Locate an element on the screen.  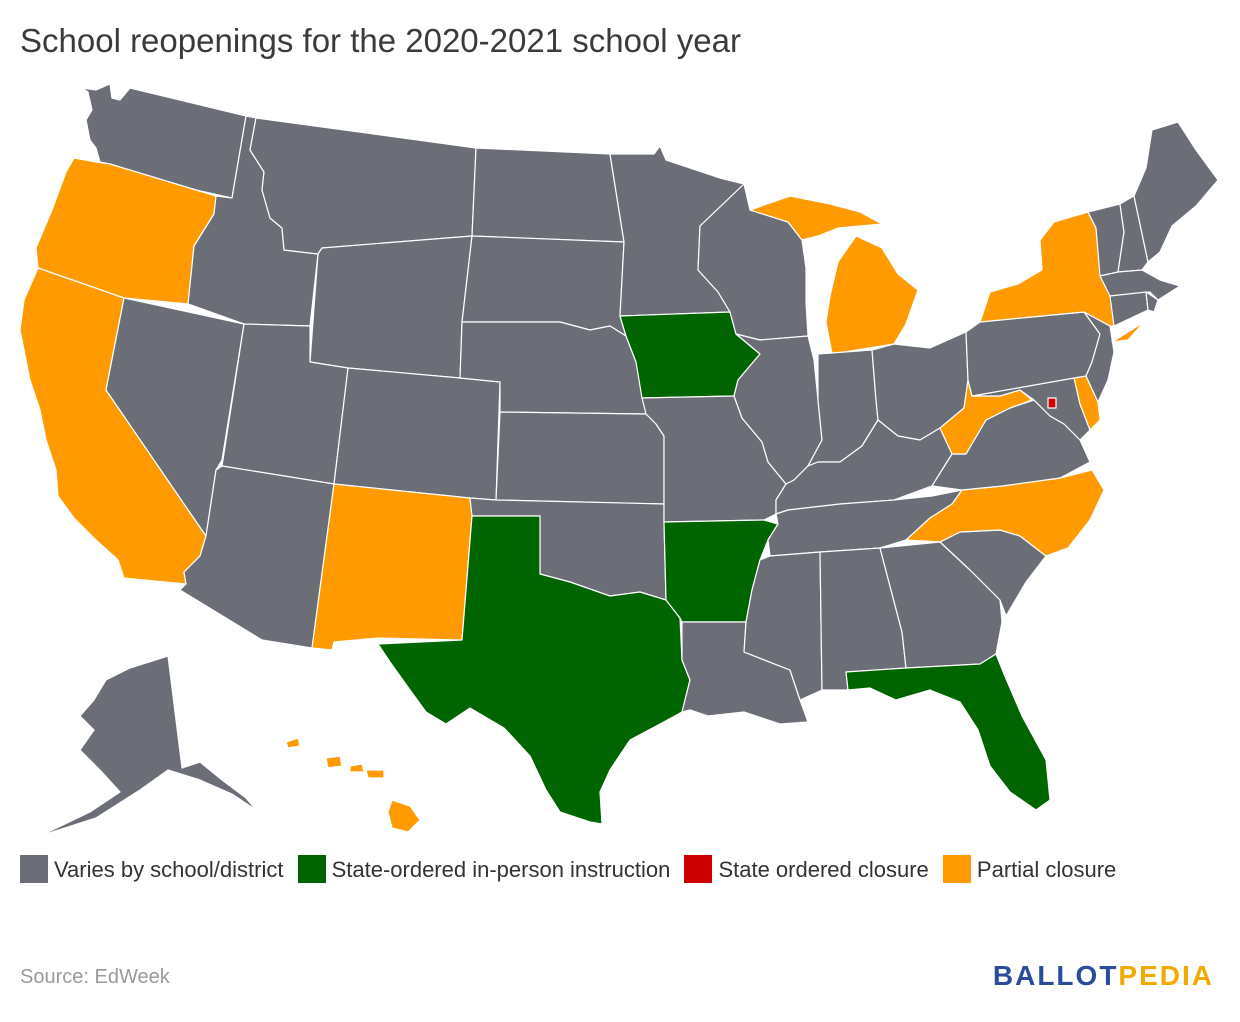
state-ct is located at coordinates (1129, 309).